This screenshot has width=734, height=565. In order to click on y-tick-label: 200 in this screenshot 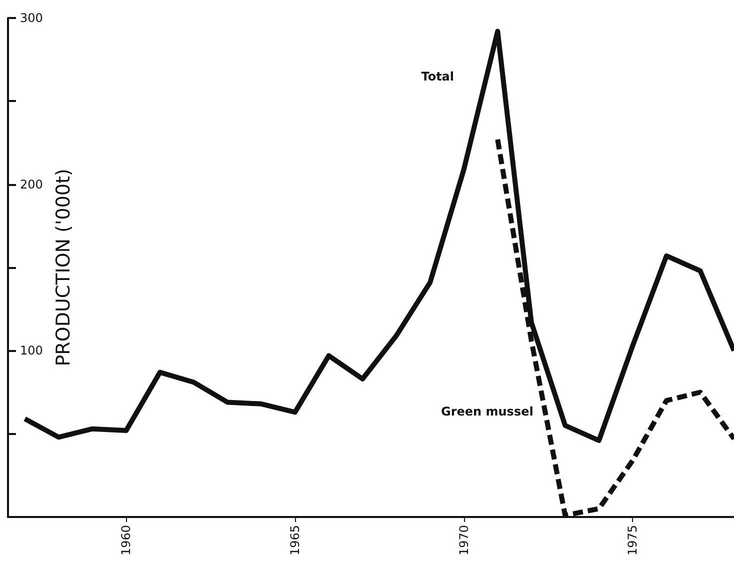, I will do `click(31, 184)`.